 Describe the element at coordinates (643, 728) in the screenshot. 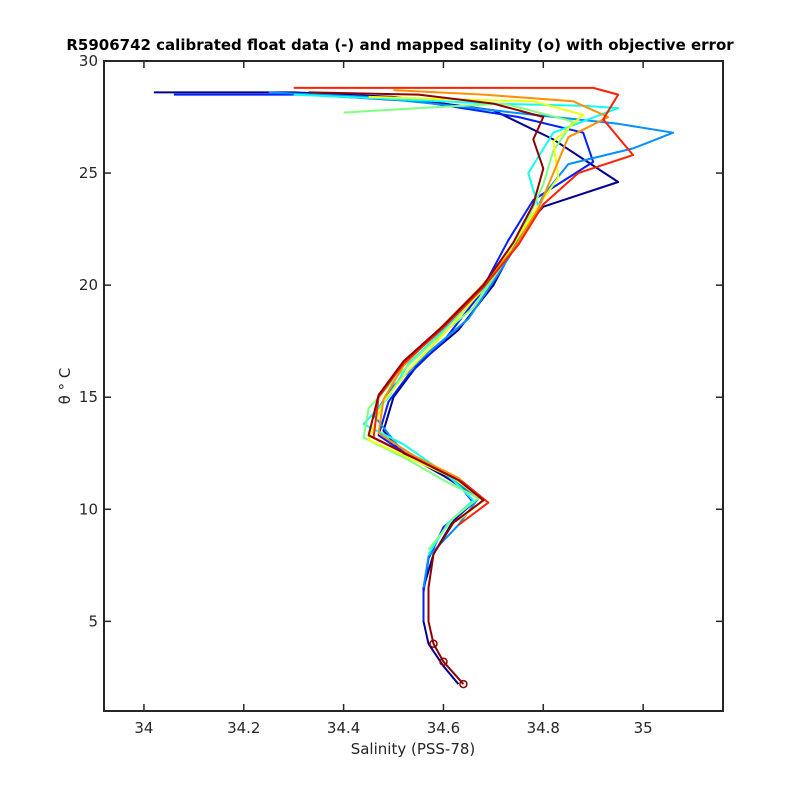

I see `x-tick-label: 35` at that location.